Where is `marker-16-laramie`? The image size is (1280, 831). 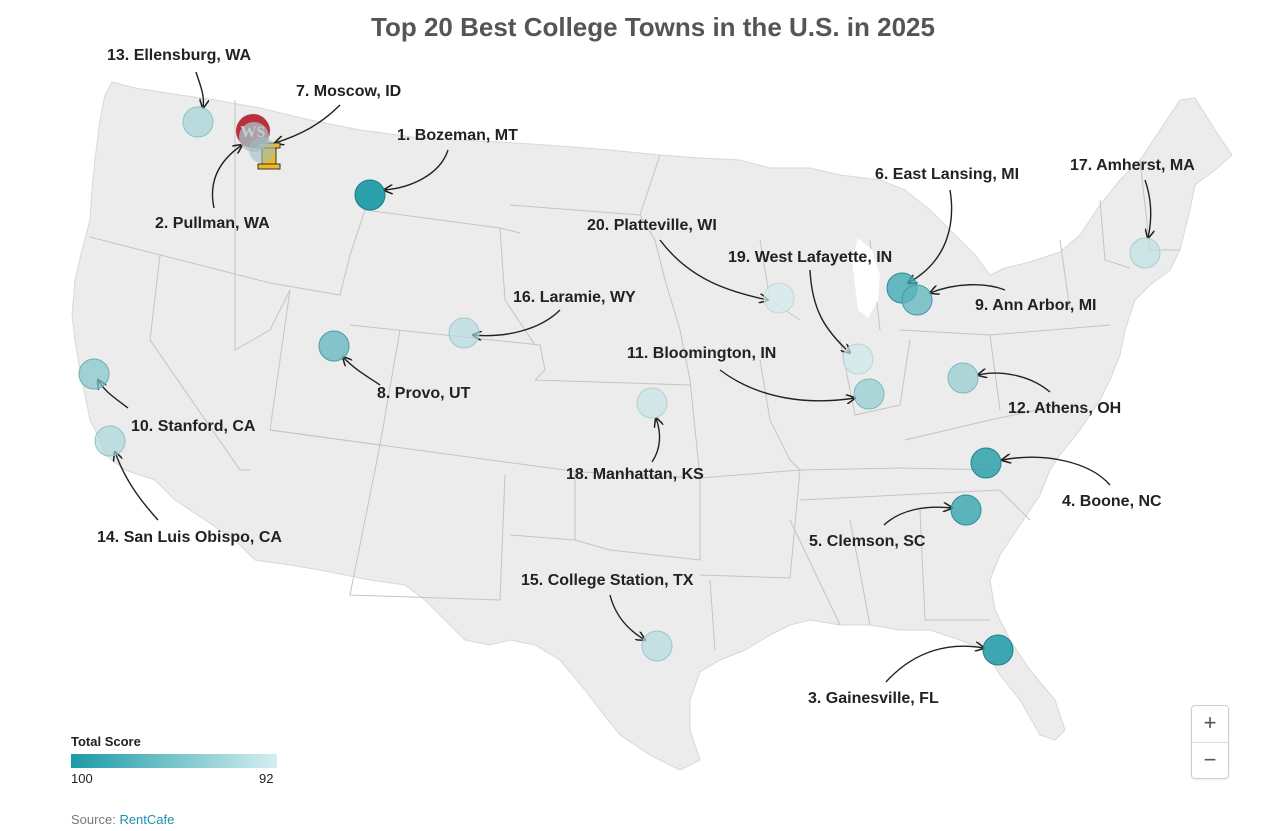
marker-16-laramie is located at coordinates (464, 333).